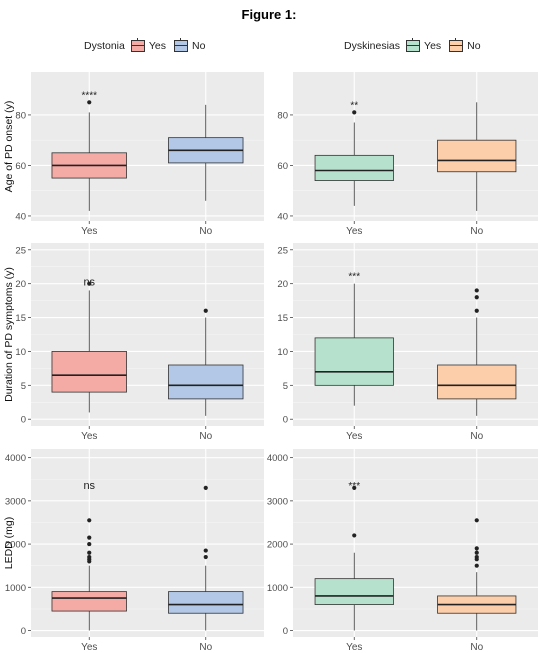 The width and height of the screenshot is (538, 653). I want to click on y-axis-title: Duration of PD symptoms (y), so click(9, 334).